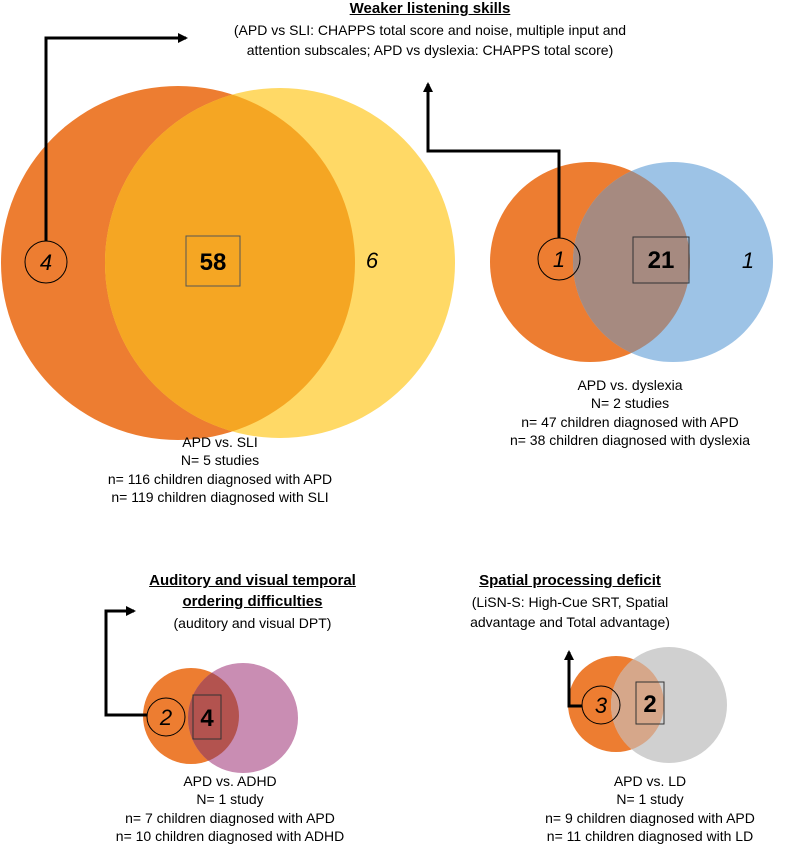  I want to click on caption-title: APD vs. LD, so click(650, 781).